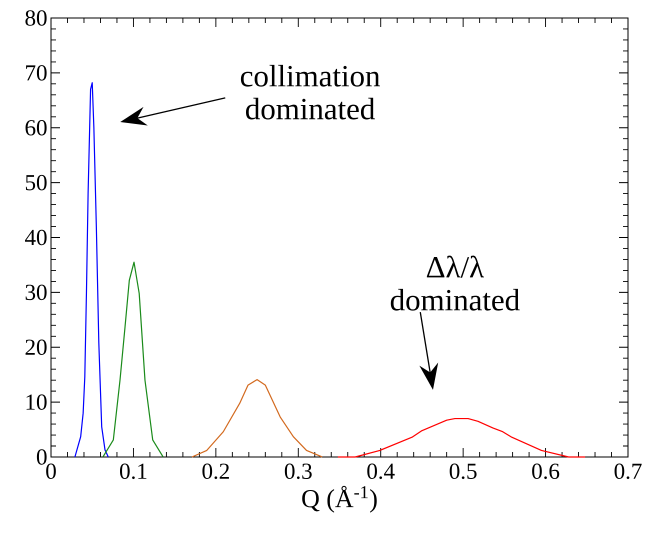  I want to click on y-tick-label: 10, so click(36, 402).